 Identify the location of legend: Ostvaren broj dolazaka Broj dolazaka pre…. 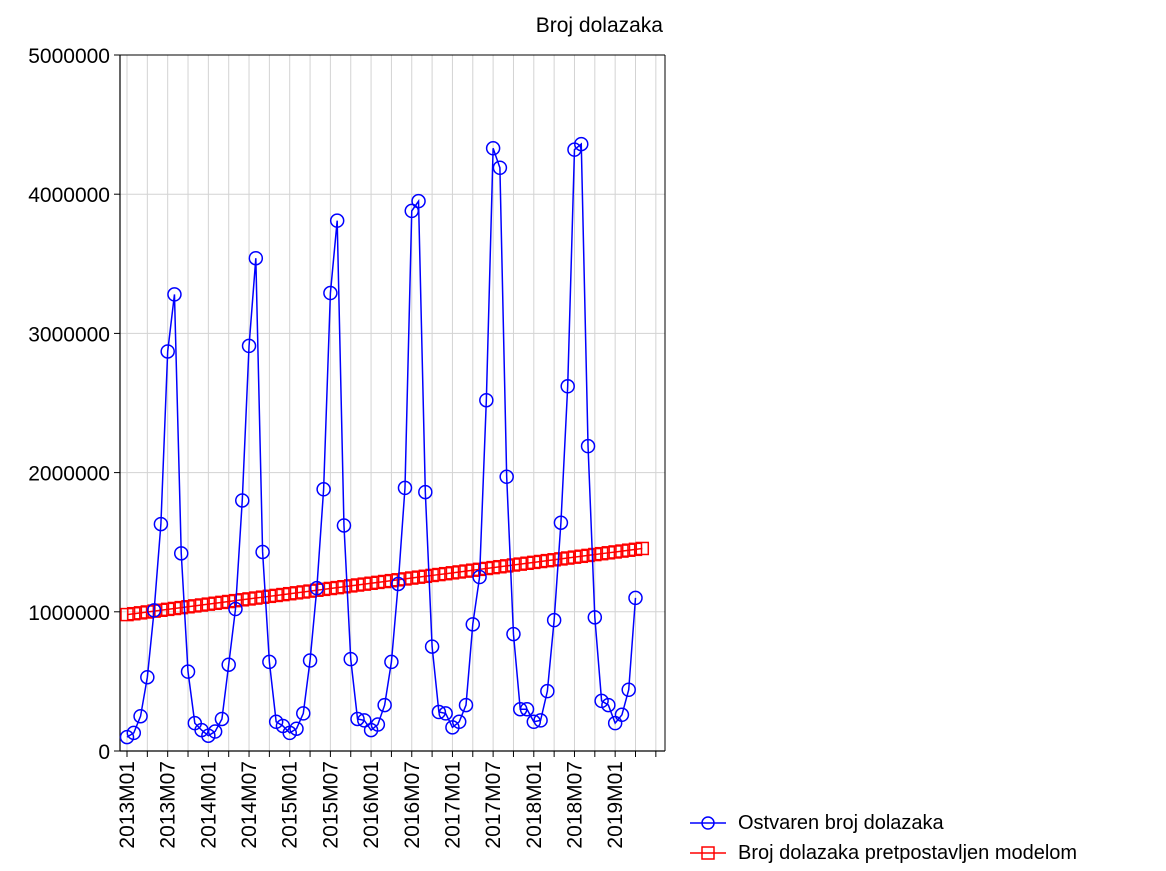
(882, 838).